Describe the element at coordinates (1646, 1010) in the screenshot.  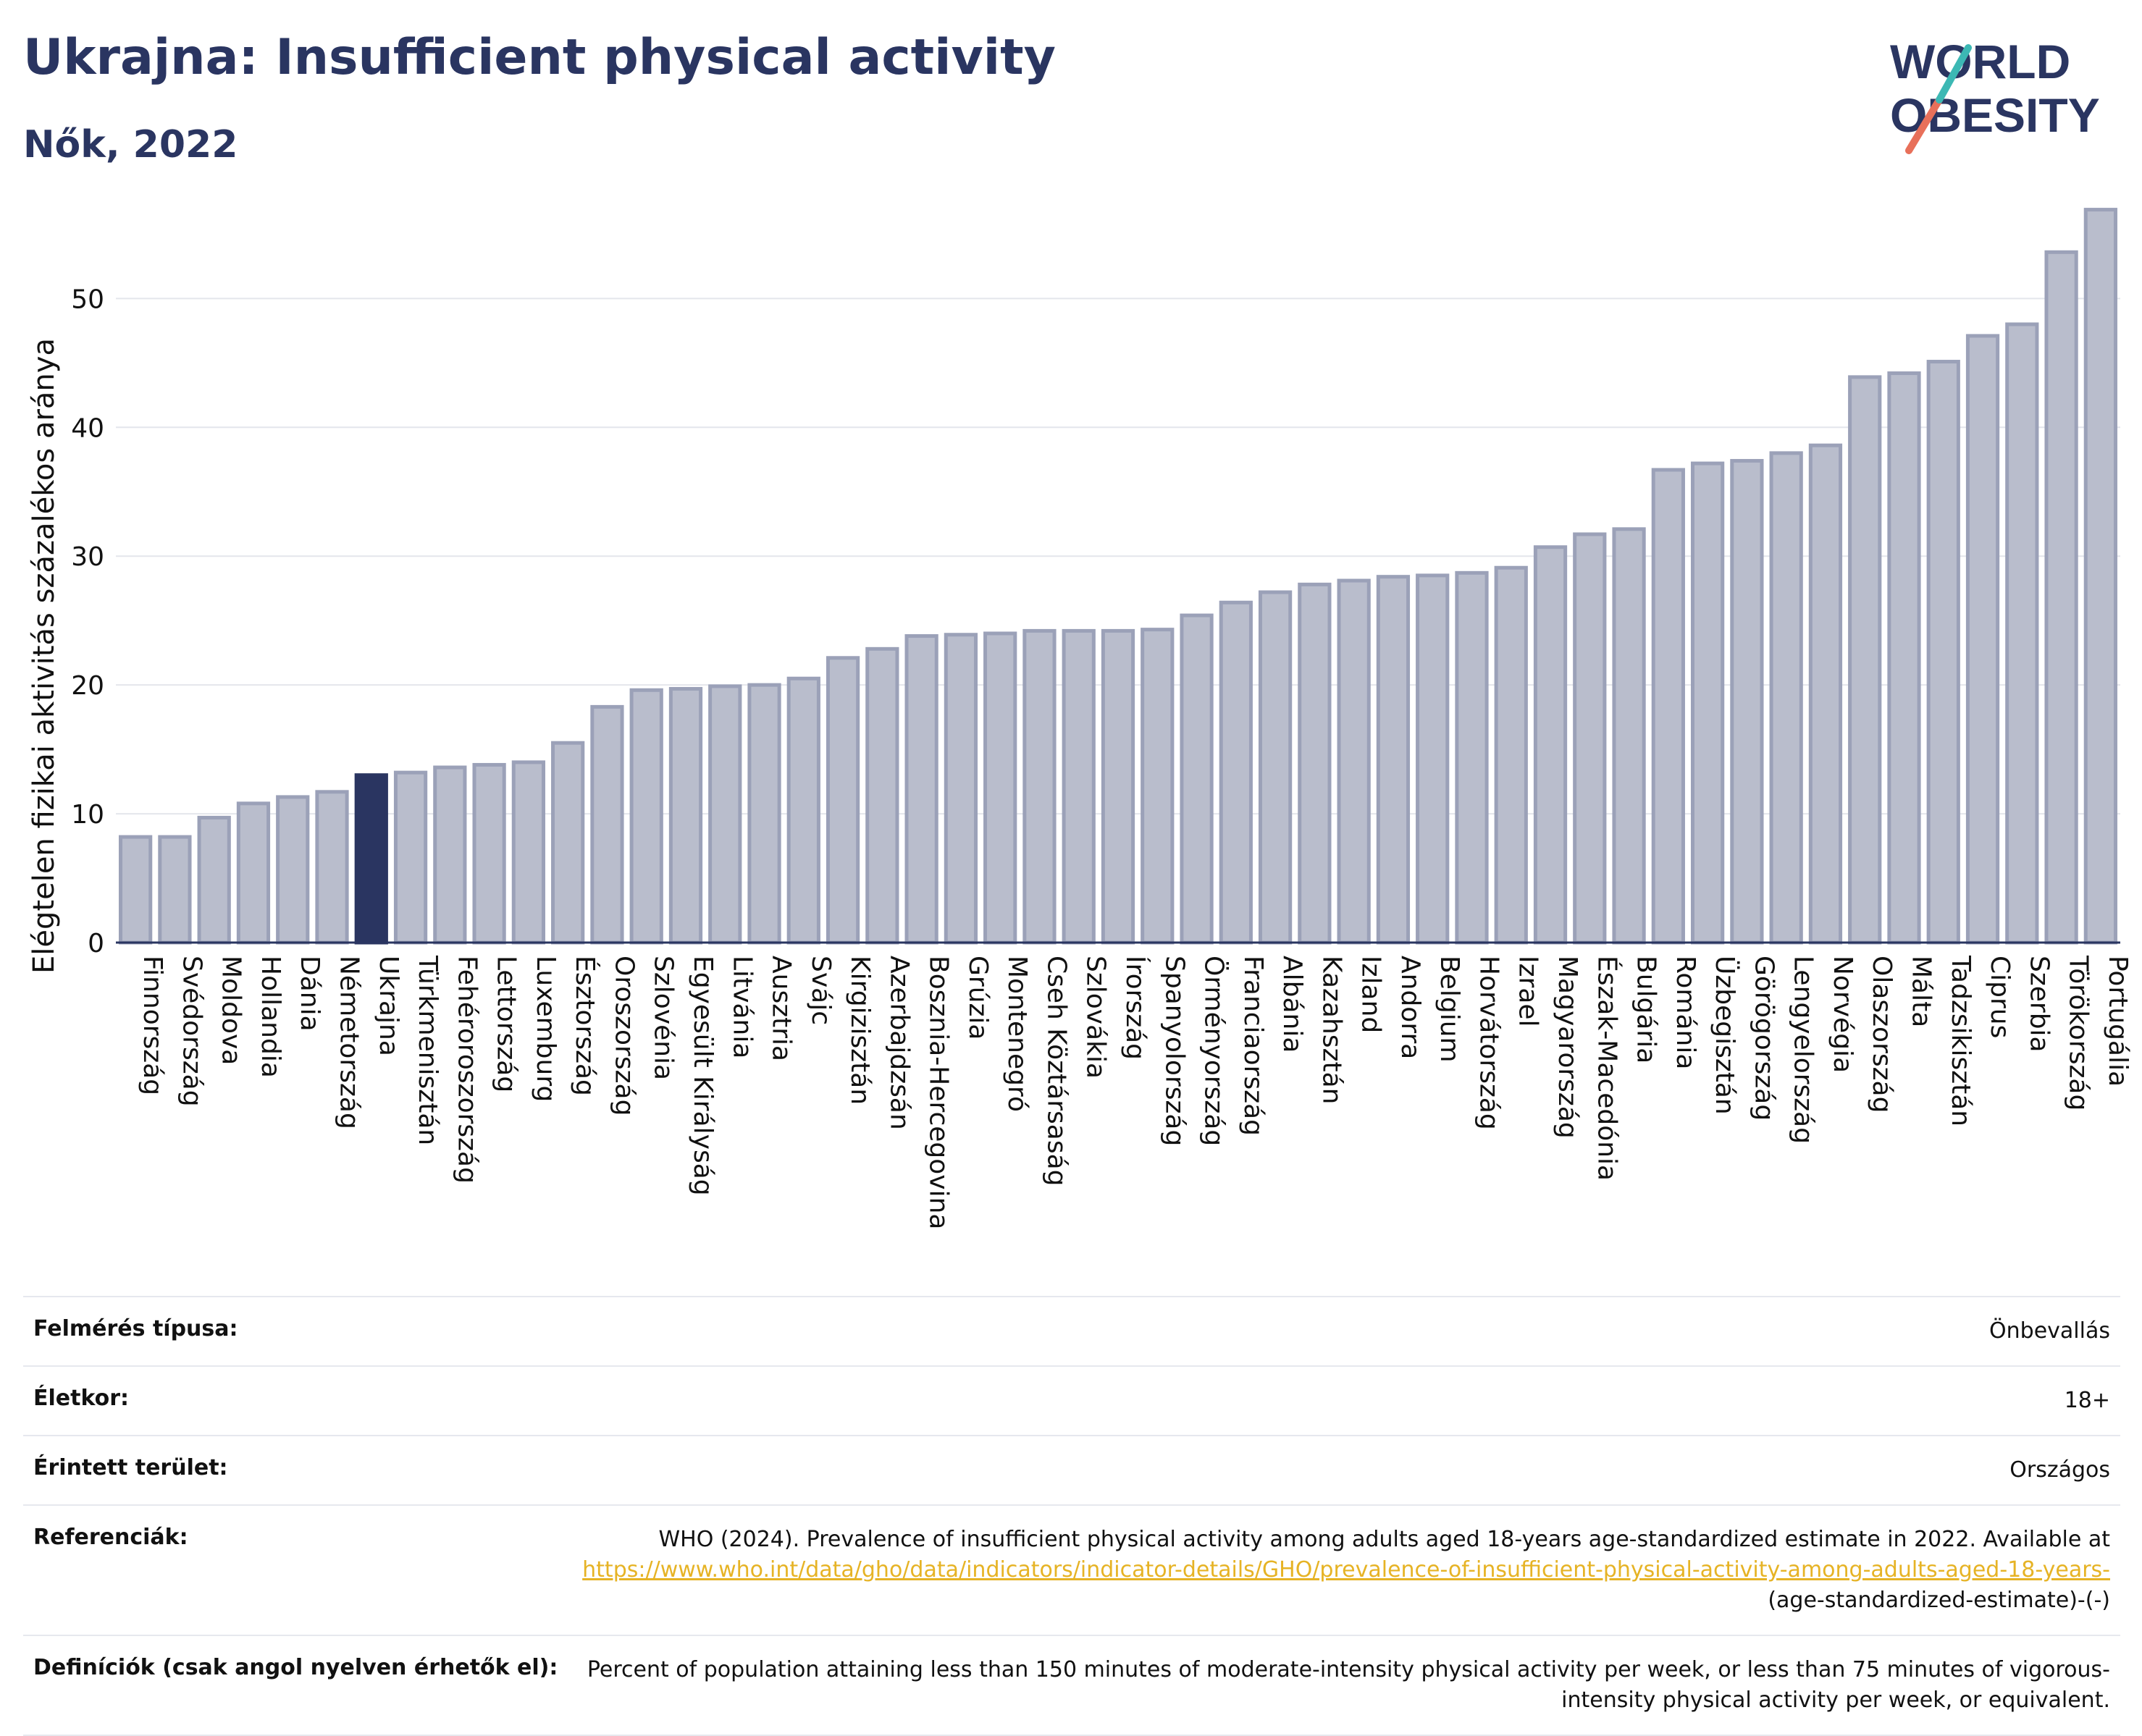
I see `x-tick-label: Bulgária` at that location.